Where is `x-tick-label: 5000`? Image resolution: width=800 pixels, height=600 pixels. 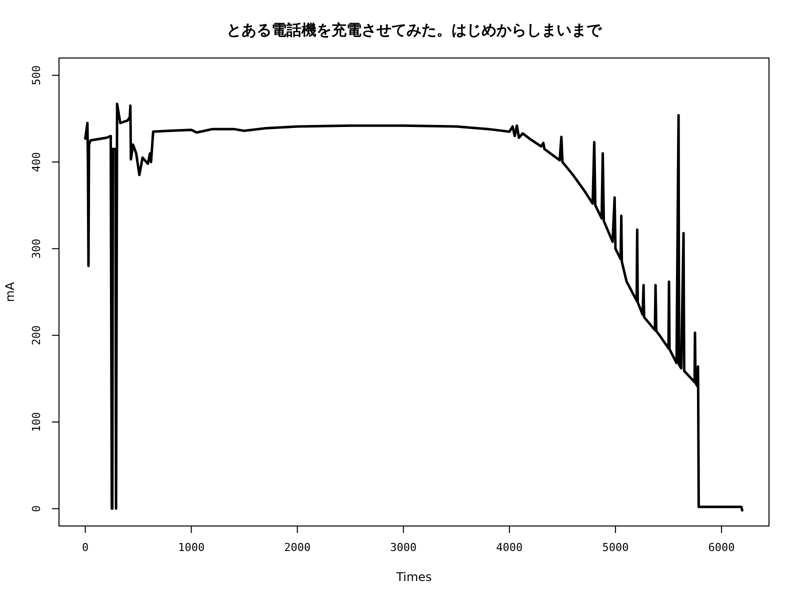
x-tick-label: 5000 is located at coordinates (615, 547).